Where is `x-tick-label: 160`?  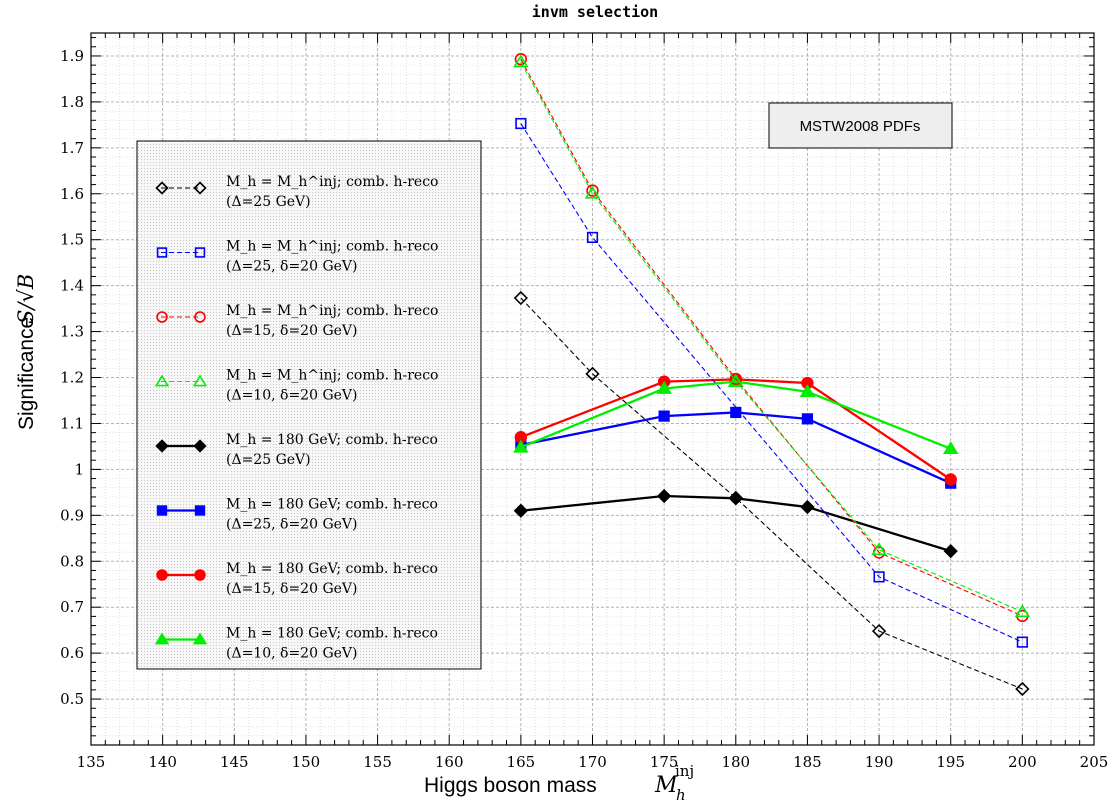
x-tick-label: 160 is located at coordinates (449, 762).